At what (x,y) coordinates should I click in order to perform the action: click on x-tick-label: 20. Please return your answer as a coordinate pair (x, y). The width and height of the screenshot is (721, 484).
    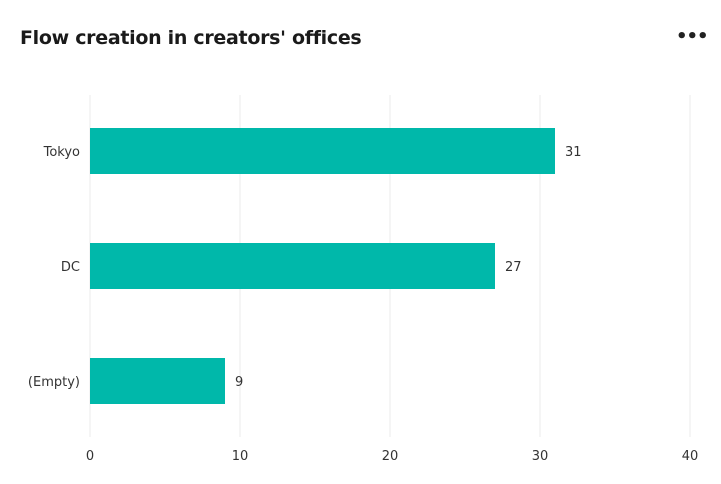
    Looking at the image, I should click on (390, 456).